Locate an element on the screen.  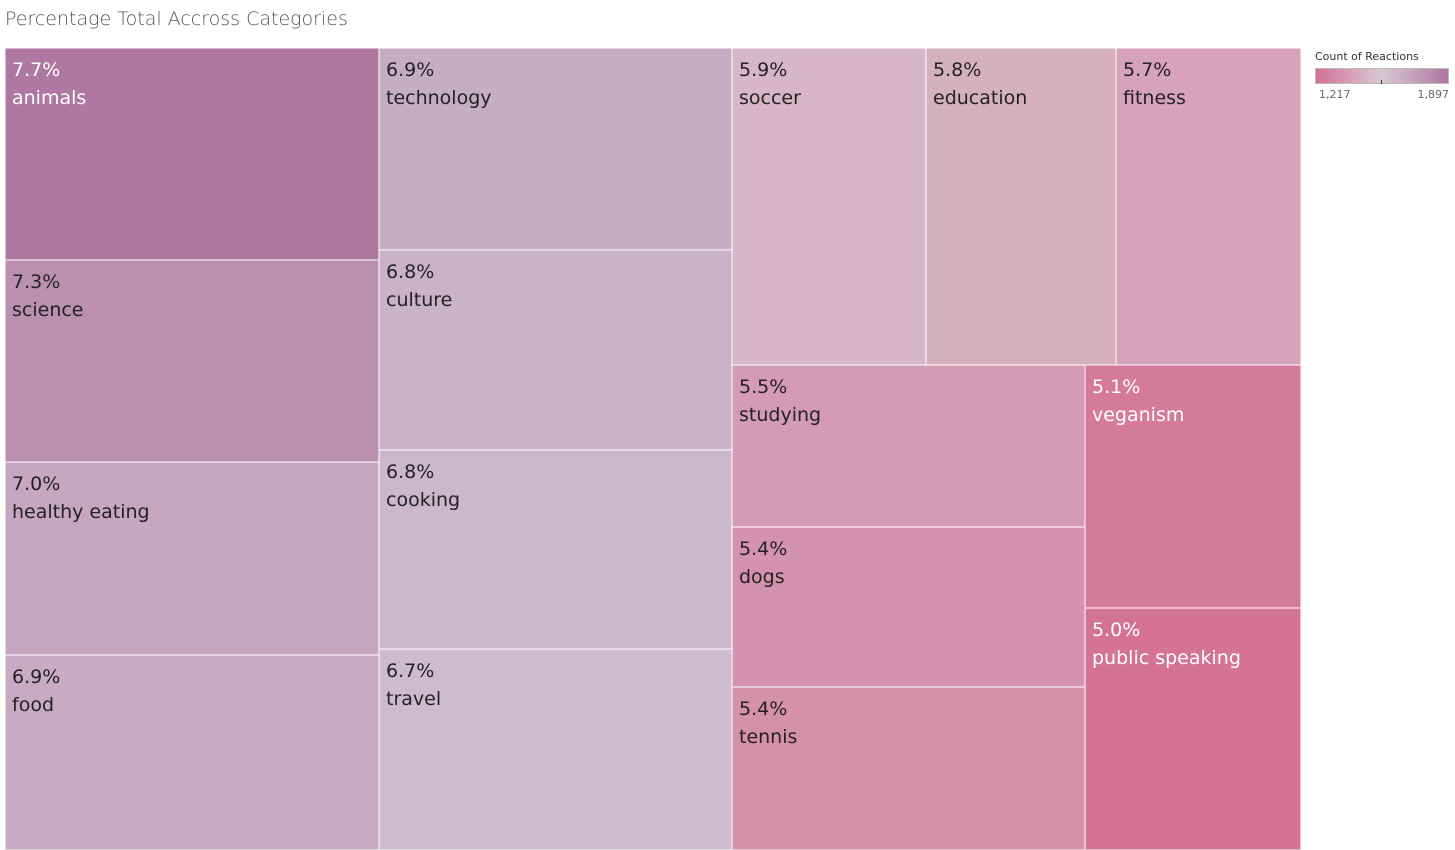
tile-percent-label: 5.7% is located at coordinates (1147, 70).